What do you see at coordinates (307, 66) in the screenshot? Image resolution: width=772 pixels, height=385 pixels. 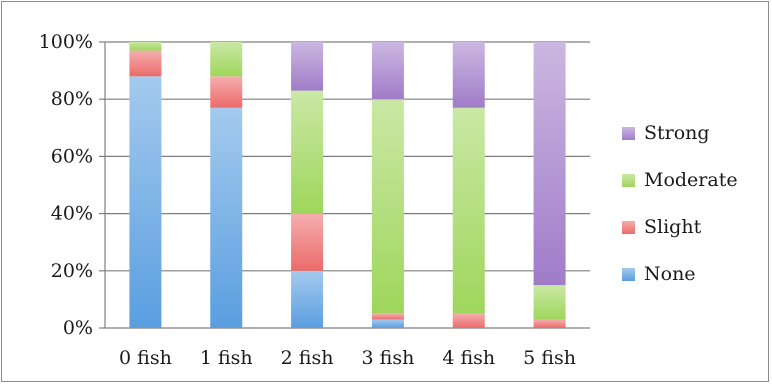 I see `bar-strong-2-fish` at bounding box center [307, 66].